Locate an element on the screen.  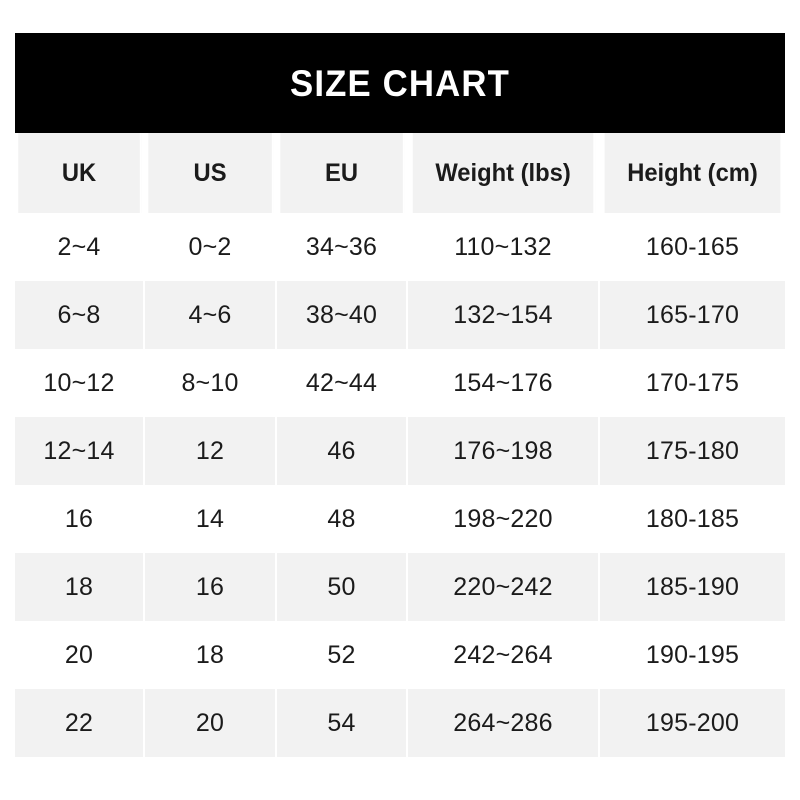
table-row: 12~14 12 46 176~198 175-180 is located at coordinates (400, 451).